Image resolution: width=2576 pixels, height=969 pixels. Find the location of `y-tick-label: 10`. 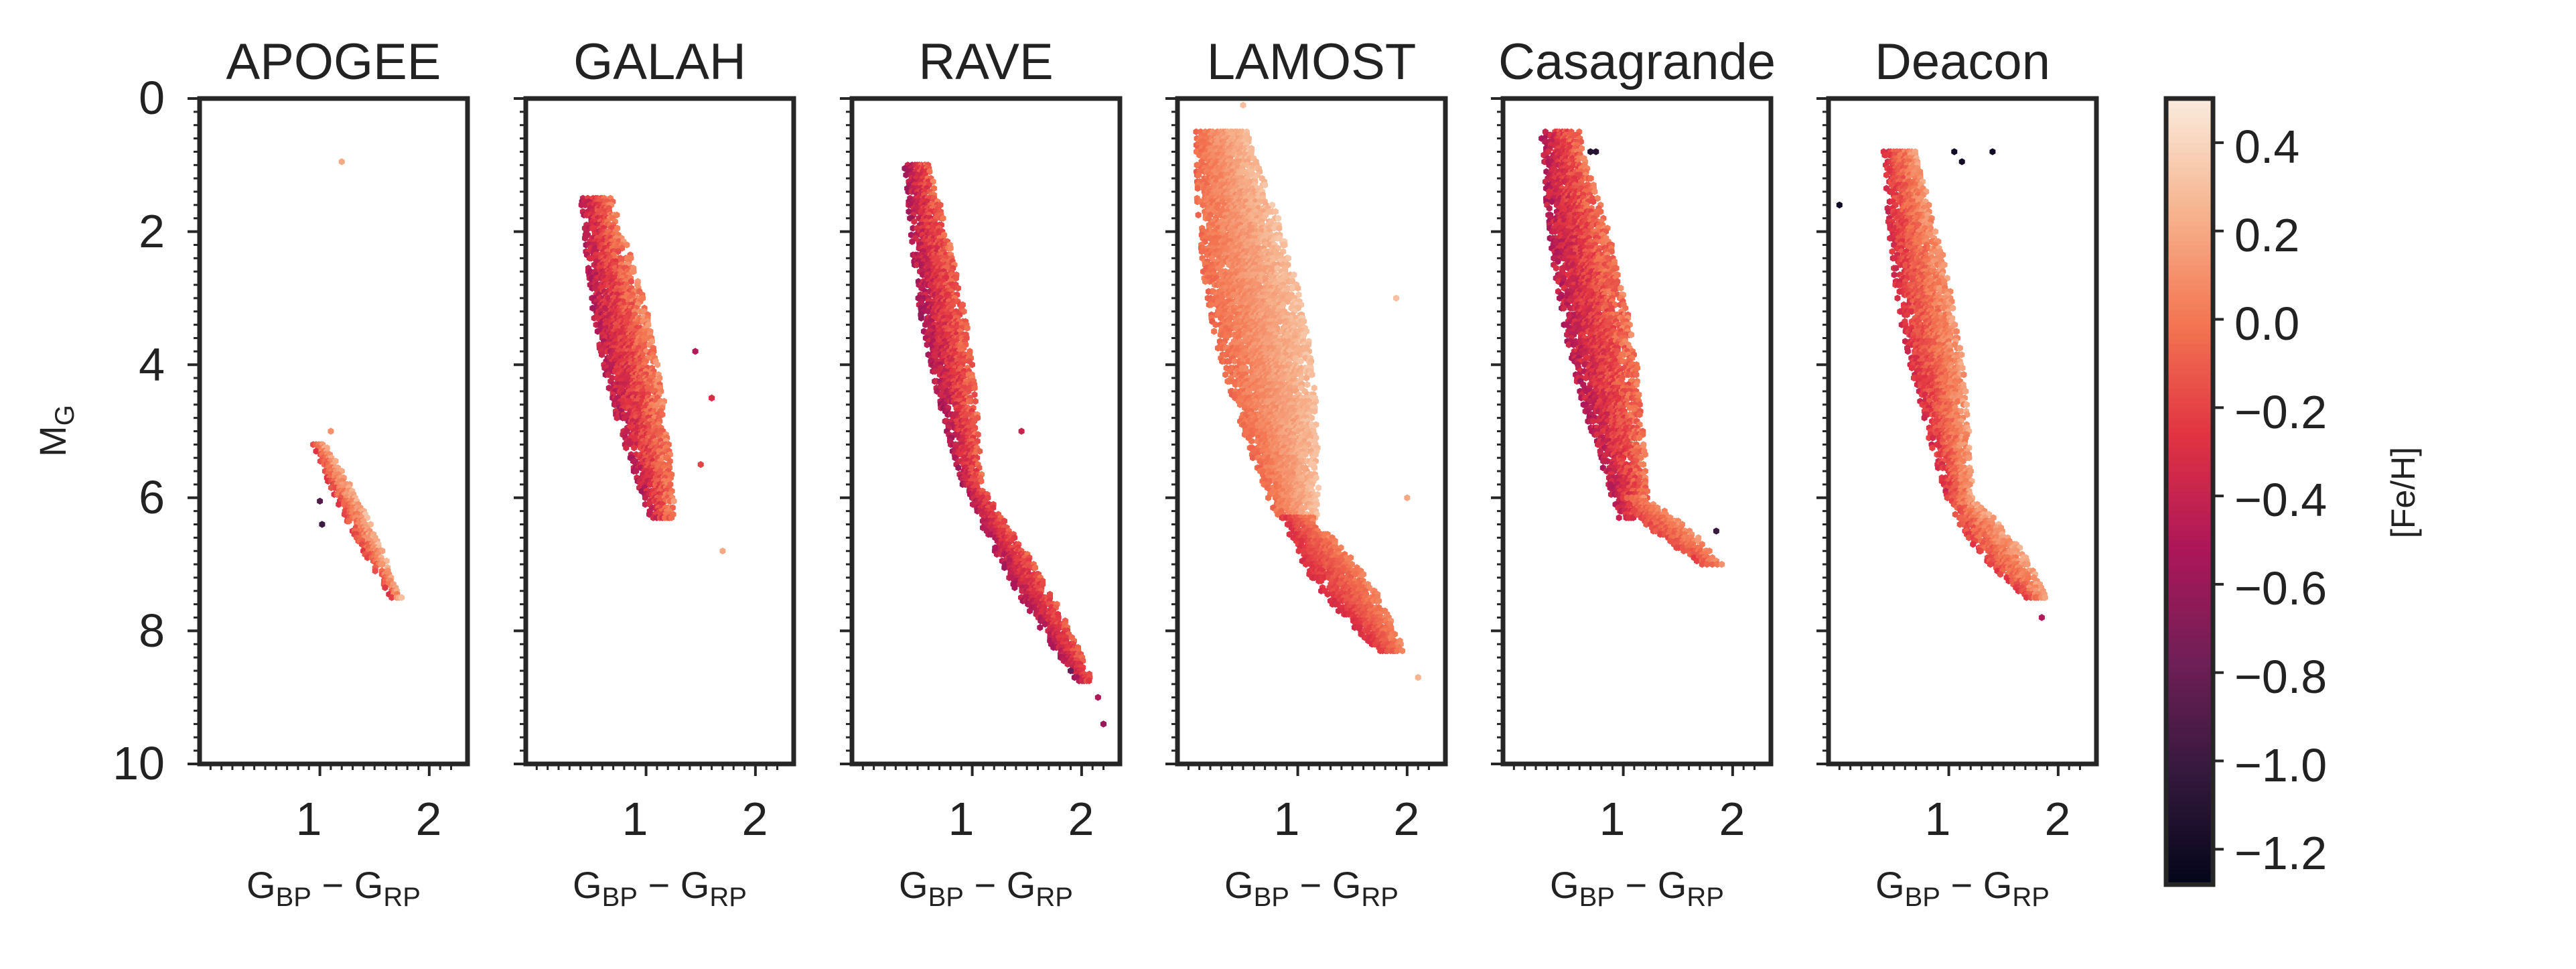

y-tick-label: 10 is located at coordinates (139, 763).